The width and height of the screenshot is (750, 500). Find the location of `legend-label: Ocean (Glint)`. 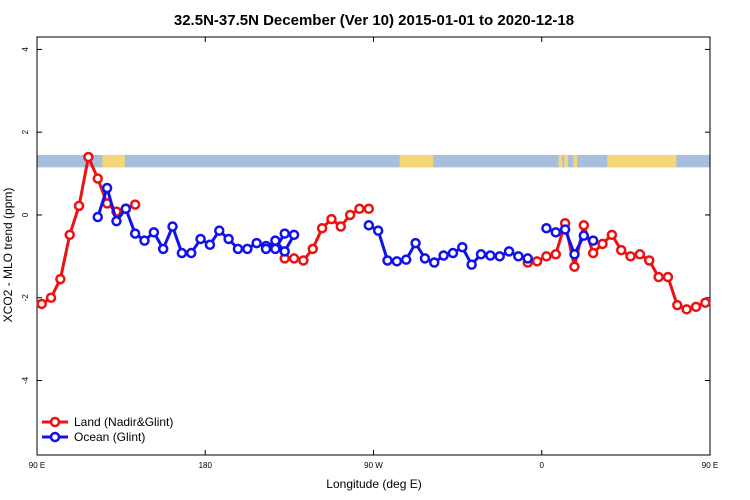

legend-label: Ocean (Glint) is located at coordinates (109, 437).